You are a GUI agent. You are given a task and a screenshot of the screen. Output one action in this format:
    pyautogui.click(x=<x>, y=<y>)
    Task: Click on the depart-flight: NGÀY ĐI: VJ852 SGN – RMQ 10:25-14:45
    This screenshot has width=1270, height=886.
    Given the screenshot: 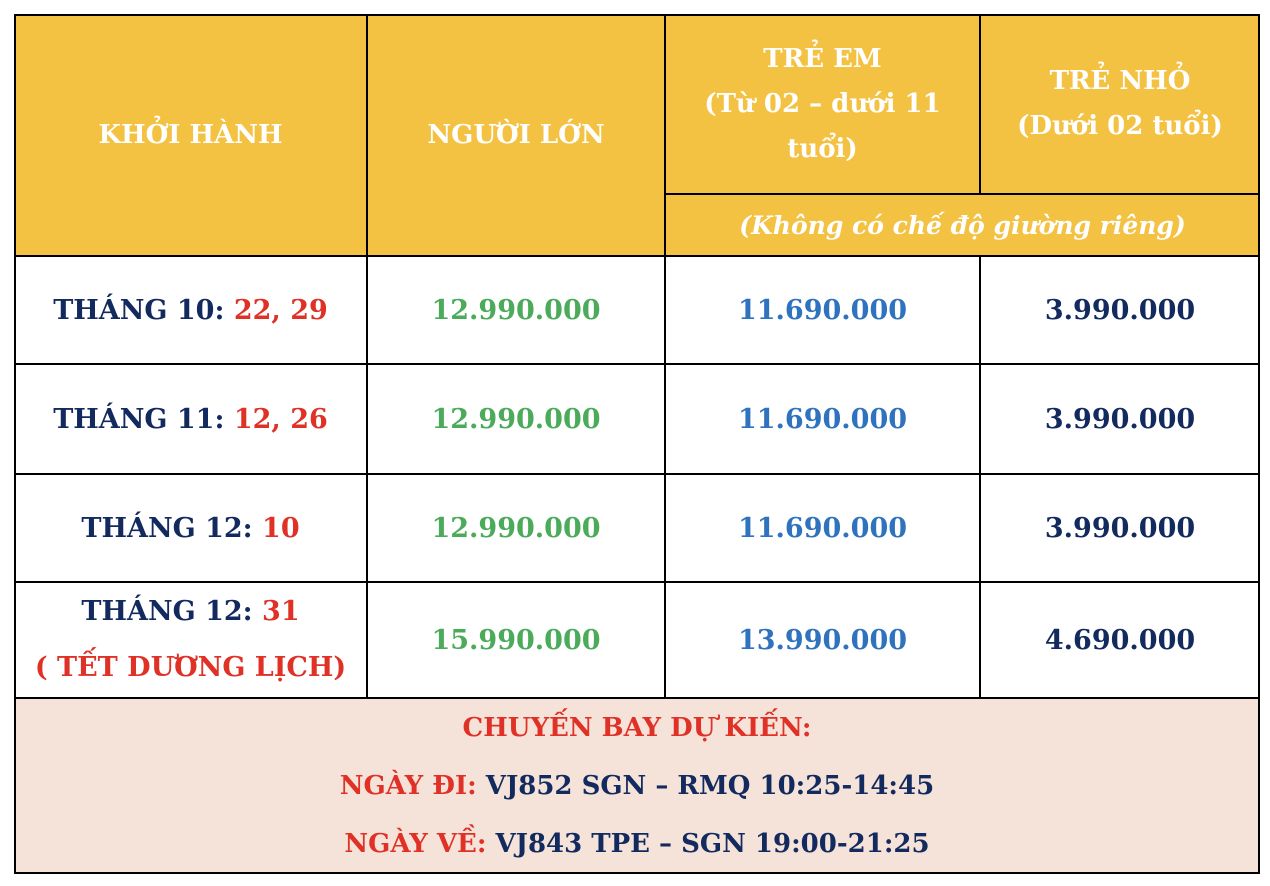 What is the action you would take?
    pyautogui.click(x=637, y=786)
    